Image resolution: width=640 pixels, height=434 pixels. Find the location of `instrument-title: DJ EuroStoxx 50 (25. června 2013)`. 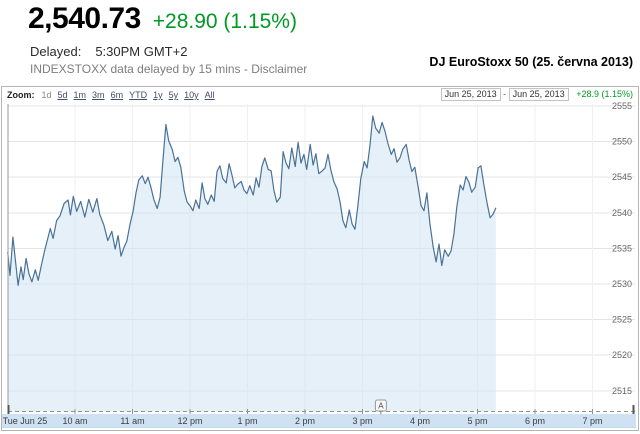

instrument-title: DJ EuroStoxx 50 (25. června 2013) is located at coordinates (531, 62).